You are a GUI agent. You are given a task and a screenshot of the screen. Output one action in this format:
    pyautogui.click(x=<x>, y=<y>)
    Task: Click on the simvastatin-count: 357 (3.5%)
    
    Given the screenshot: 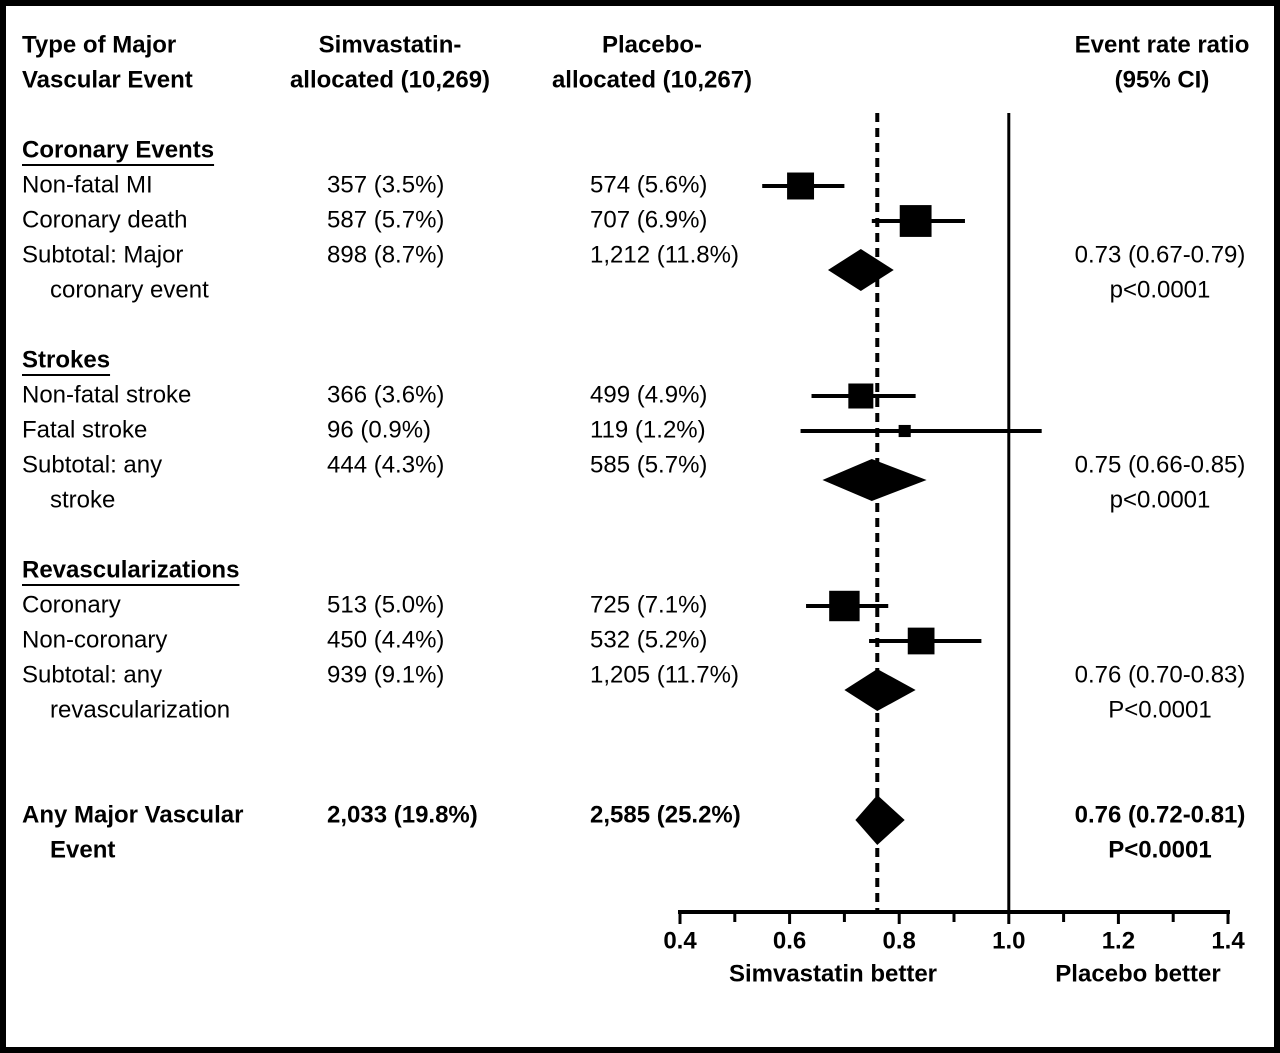 What is the action you would take?
    pyautogui.click(x=385, y=184)
    